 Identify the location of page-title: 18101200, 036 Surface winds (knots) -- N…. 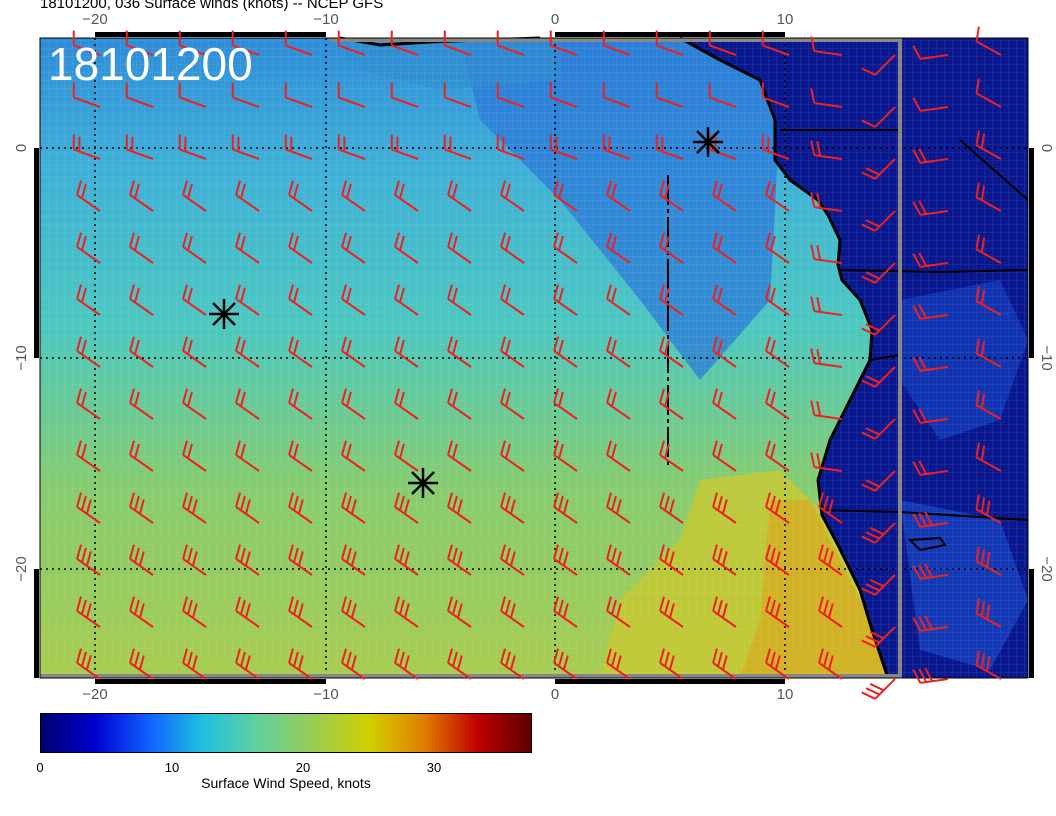
(212, 6).